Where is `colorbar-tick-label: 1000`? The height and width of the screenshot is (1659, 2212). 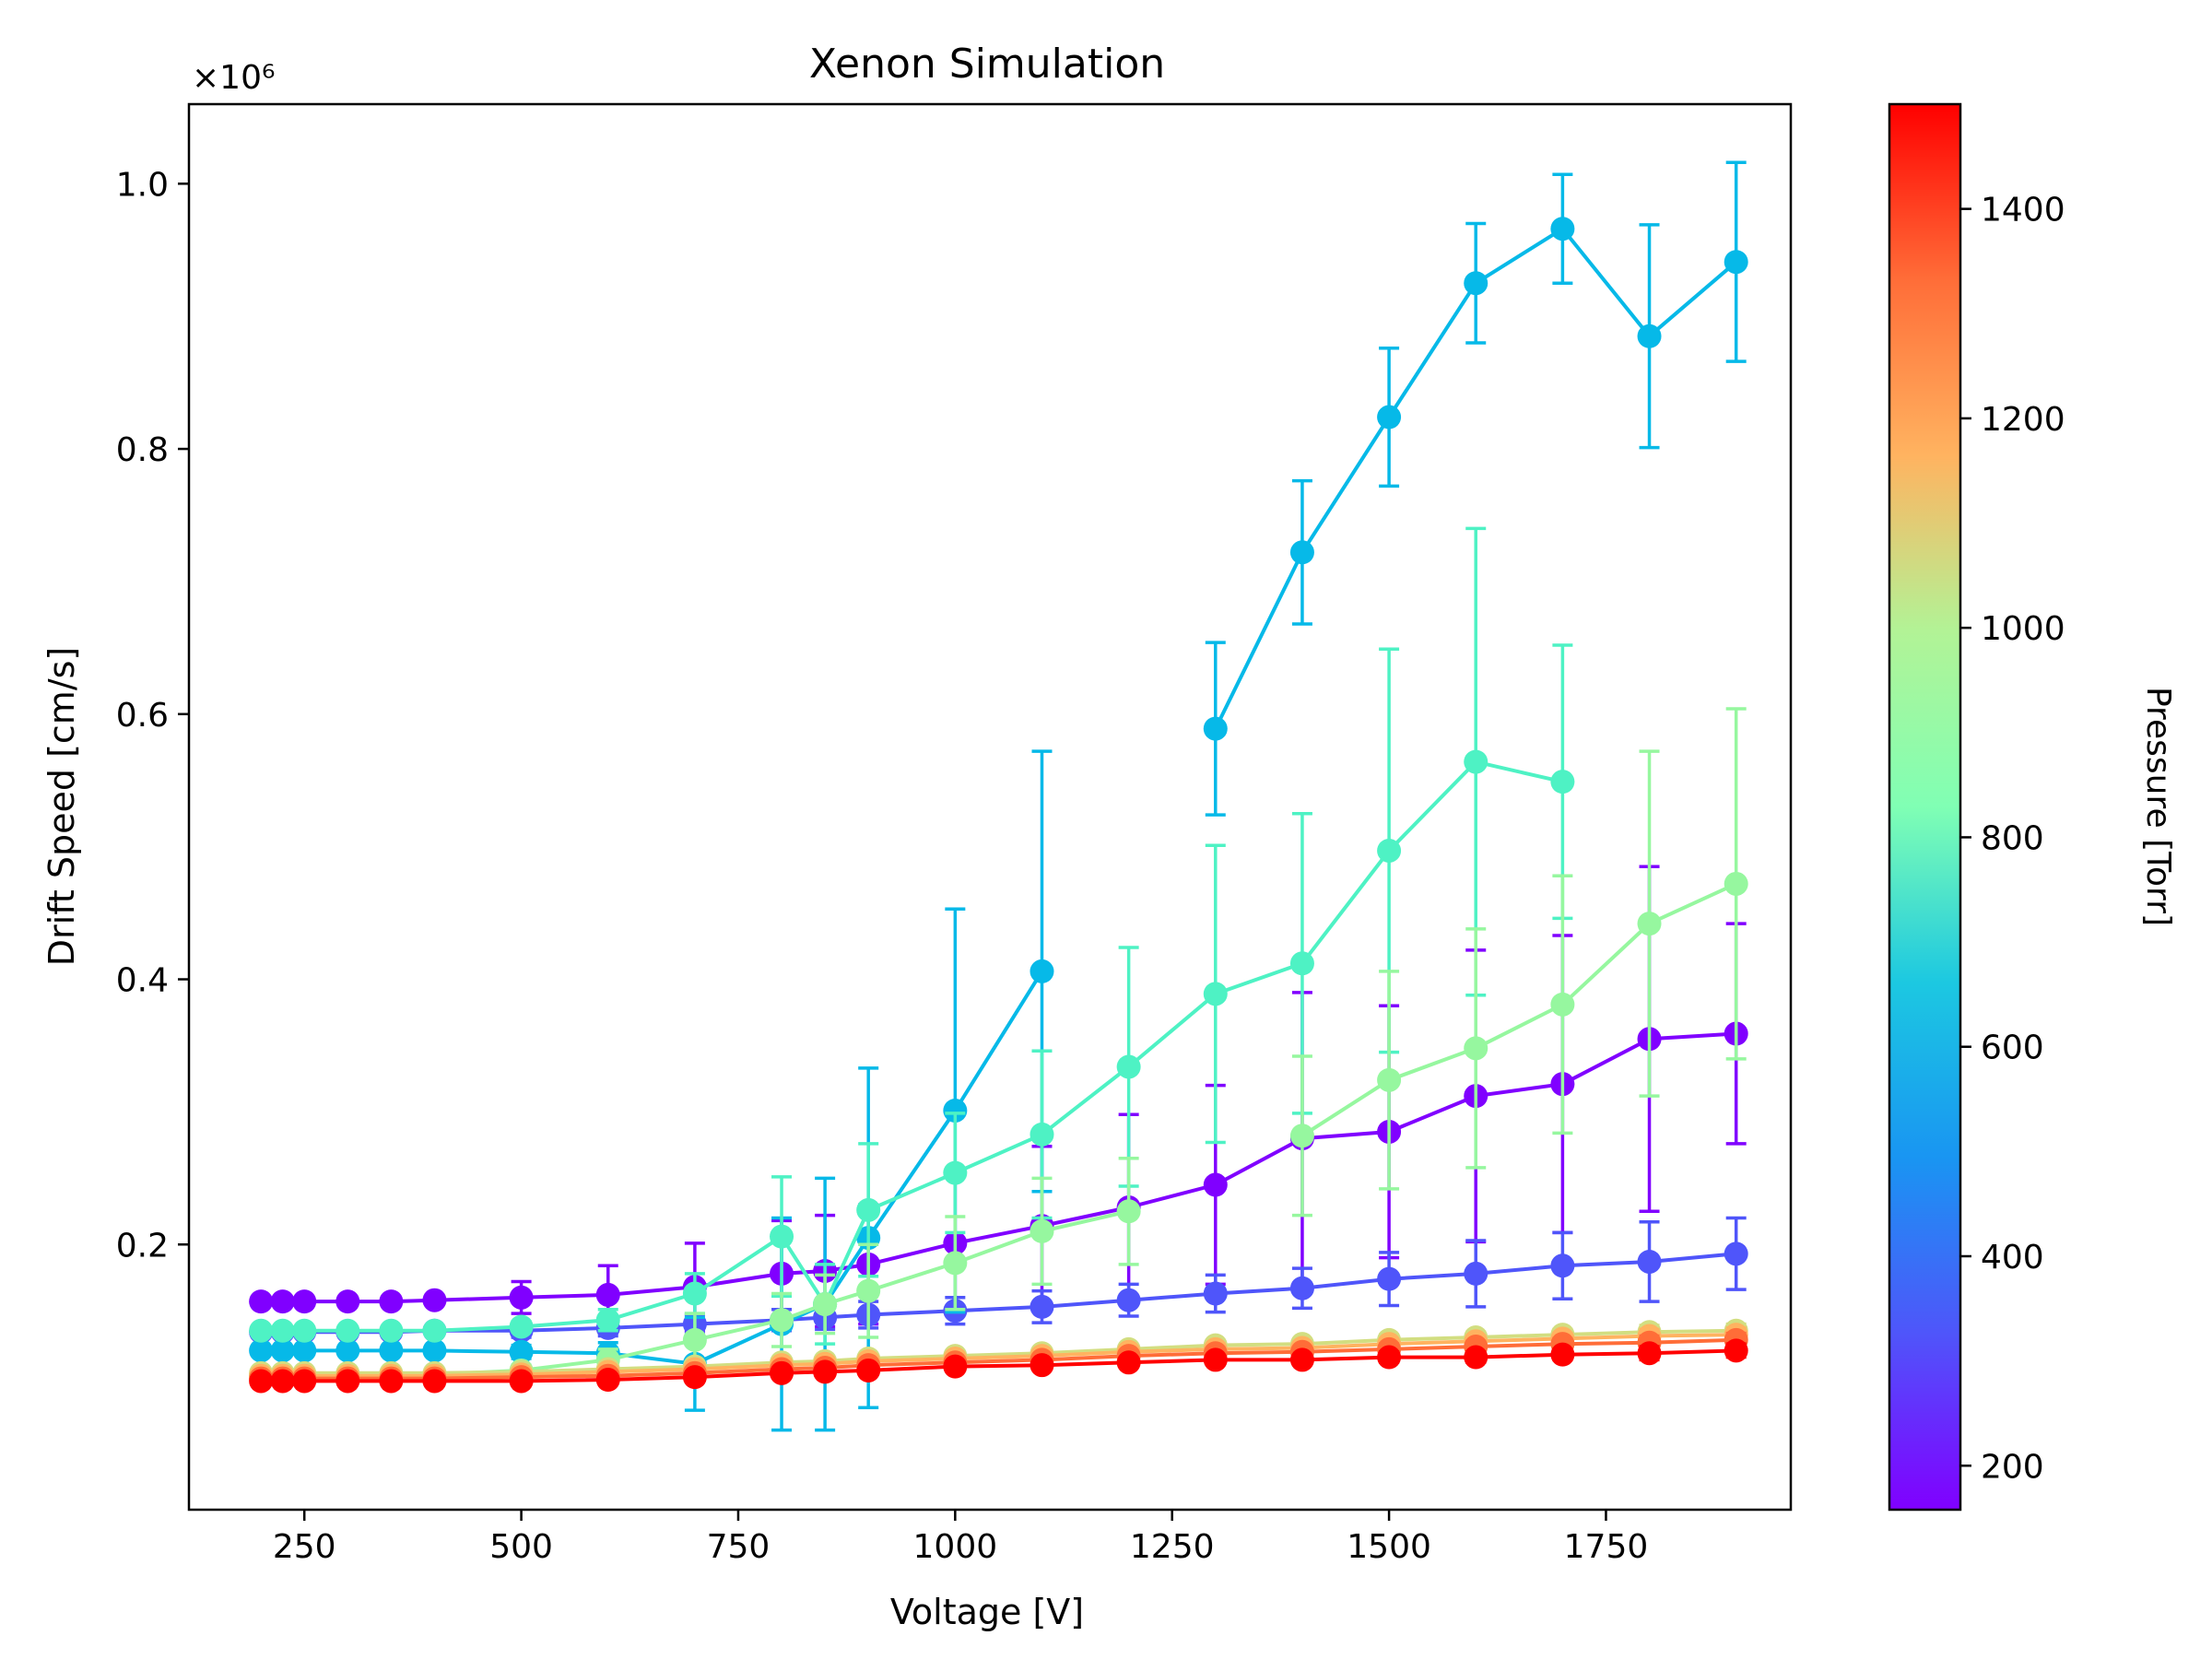
colorbar-tick-label: 1000 is located at coordinates (2023, 629).